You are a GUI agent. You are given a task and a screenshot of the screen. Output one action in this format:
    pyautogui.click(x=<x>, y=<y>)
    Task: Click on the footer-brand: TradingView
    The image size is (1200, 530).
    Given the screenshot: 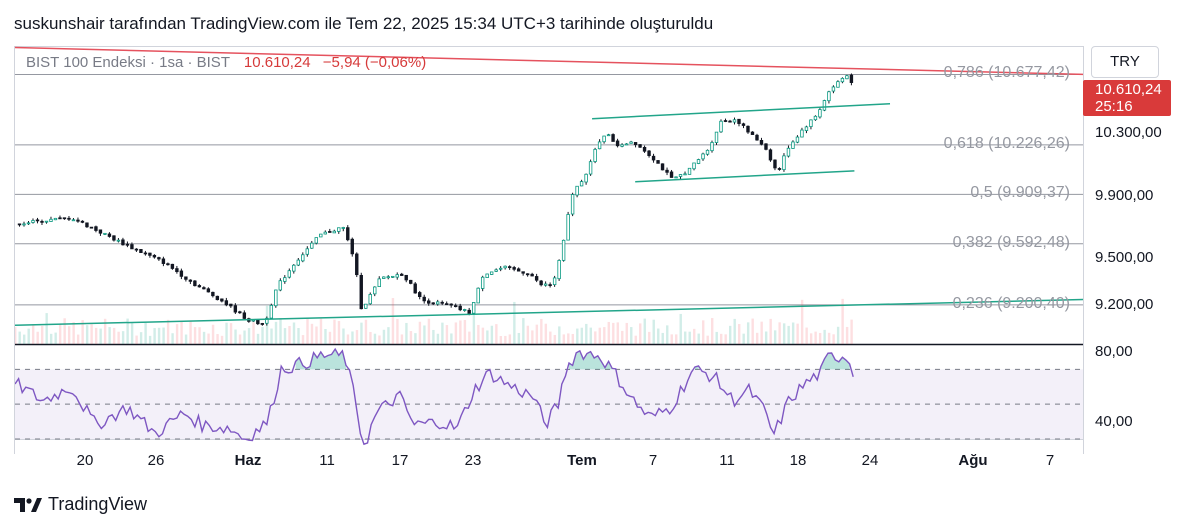 What is the action you would take?
    pyautogui.click(x=80, y=504)
    